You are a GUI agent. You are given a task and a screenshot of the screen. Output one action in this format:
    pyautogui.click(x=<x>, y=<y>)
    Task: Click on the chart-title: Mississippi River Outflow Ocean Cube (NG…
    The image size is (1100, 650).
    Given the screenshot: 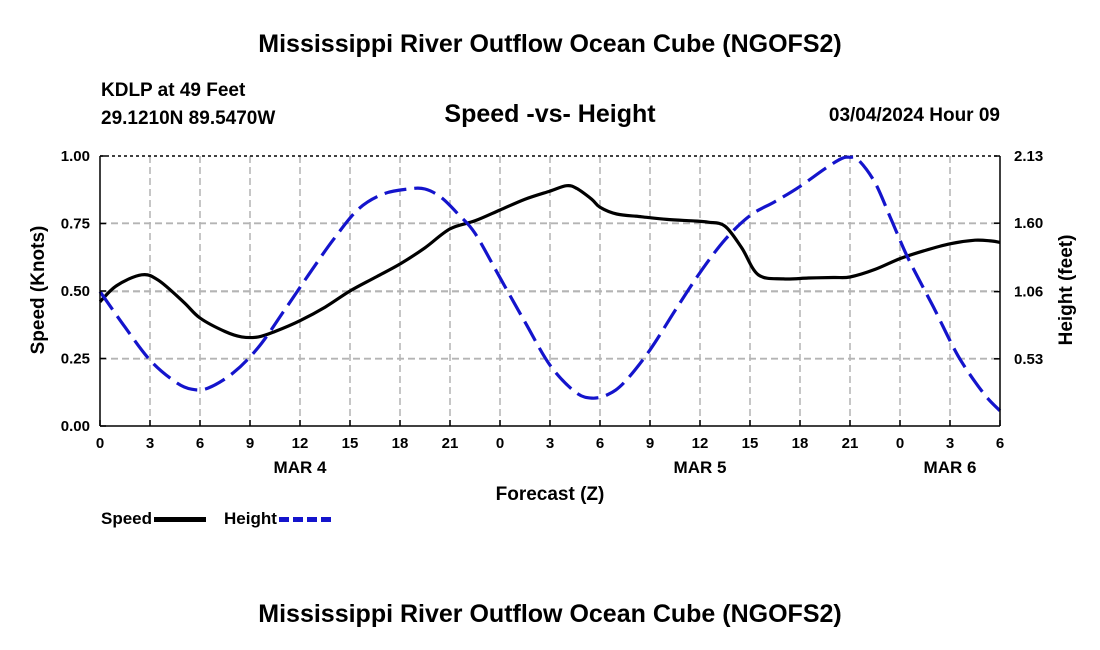 What is the action you would take?
    pyautogui.click(x=550, y=44)
    